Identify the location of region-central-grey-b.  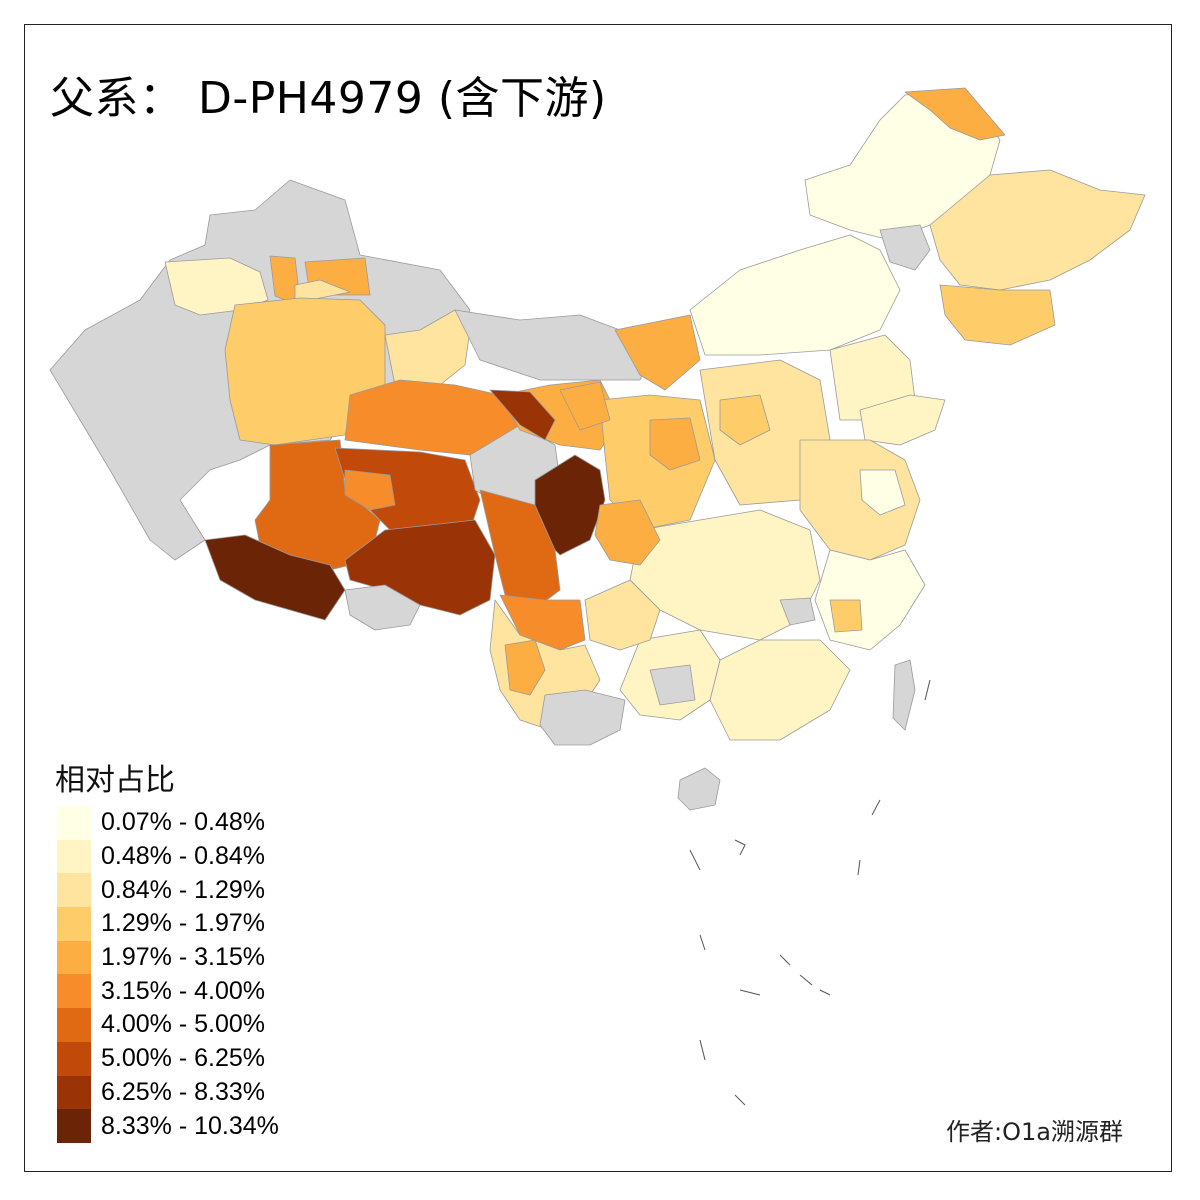
(672, 685).